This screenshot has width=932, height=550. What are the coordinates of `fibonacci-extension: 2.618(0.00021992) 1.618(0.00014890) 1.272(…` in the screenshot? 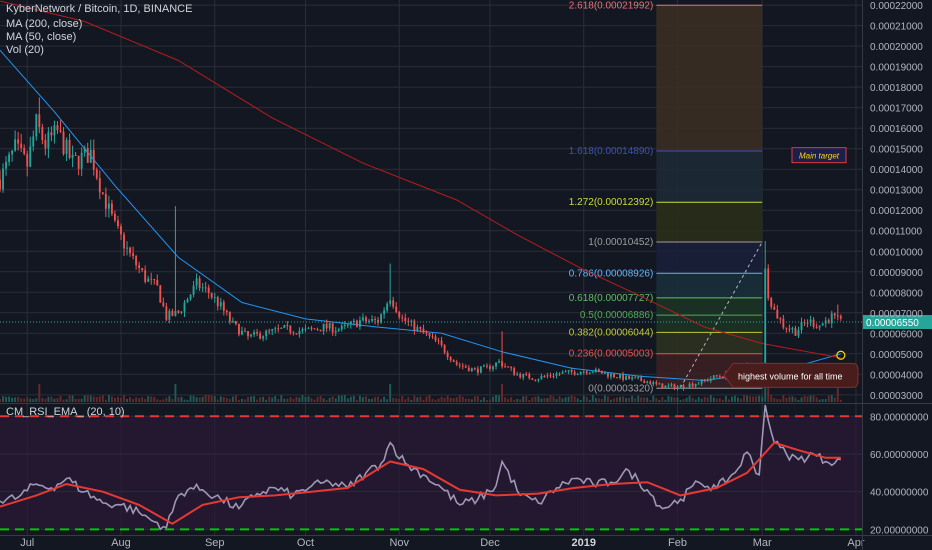 It's located at (666, 197).